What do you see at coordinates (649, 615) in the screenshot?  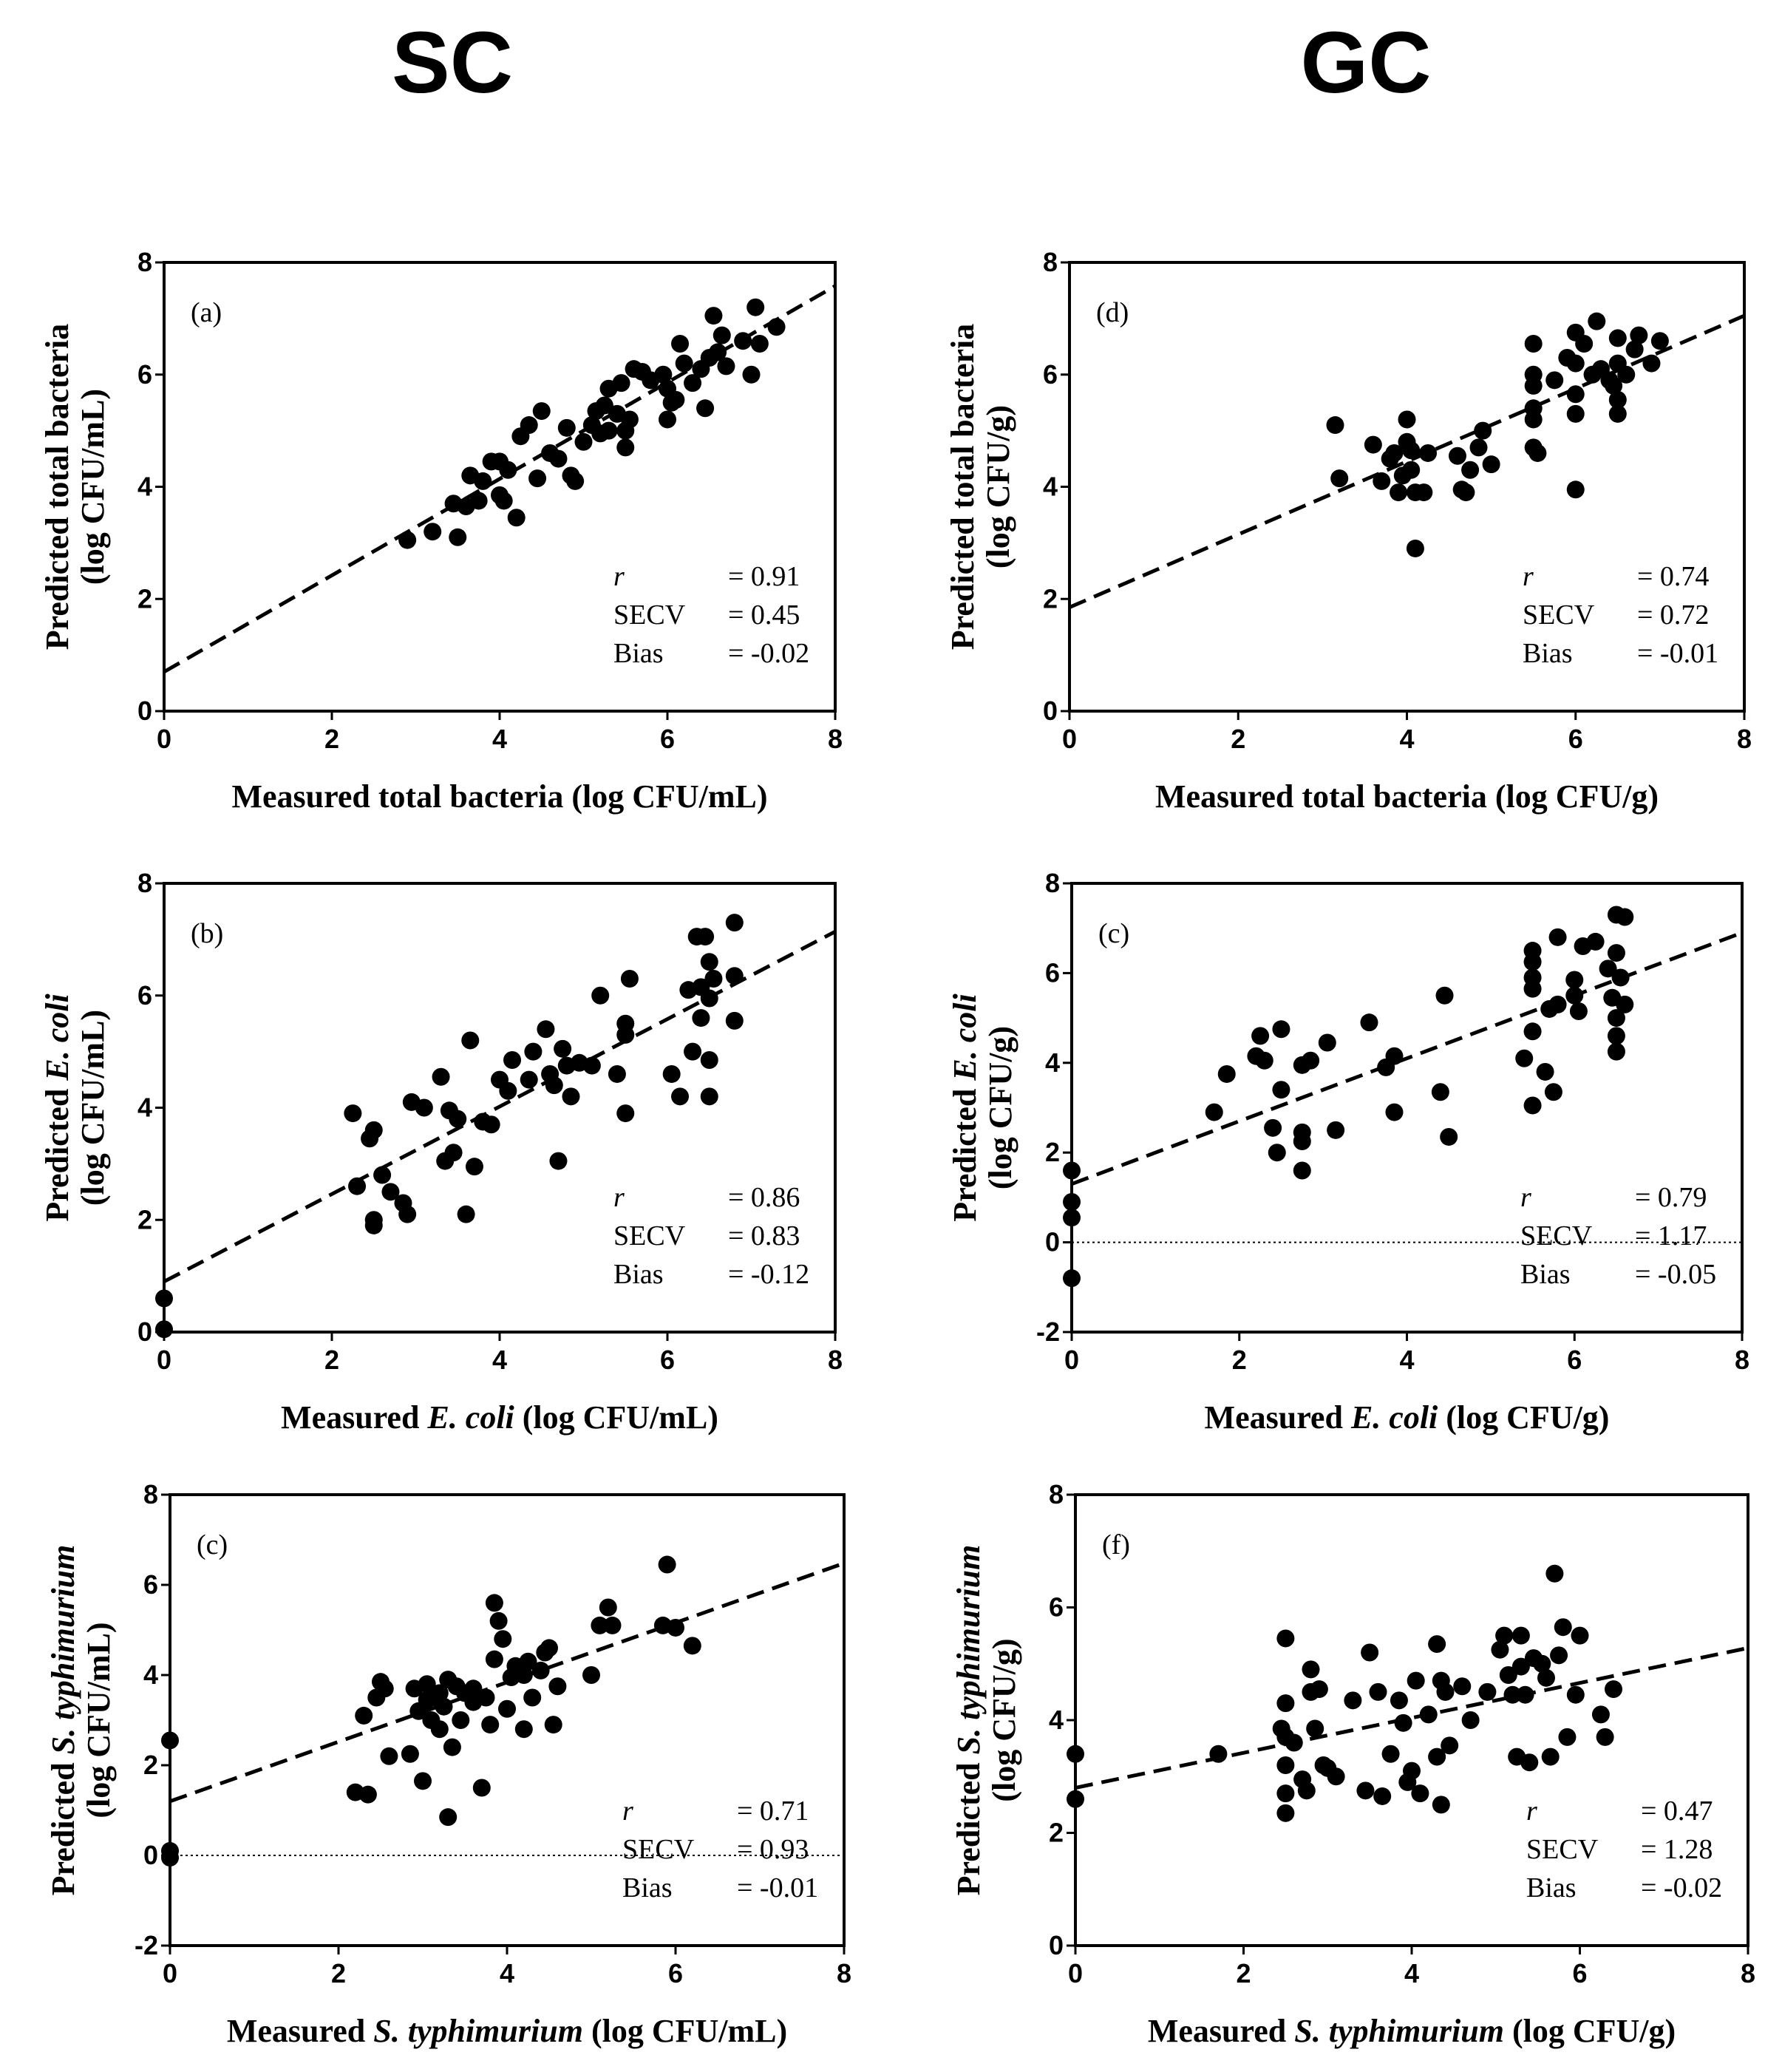 I see `stat-label-secv: SECV` at bounding box center [649, 615].